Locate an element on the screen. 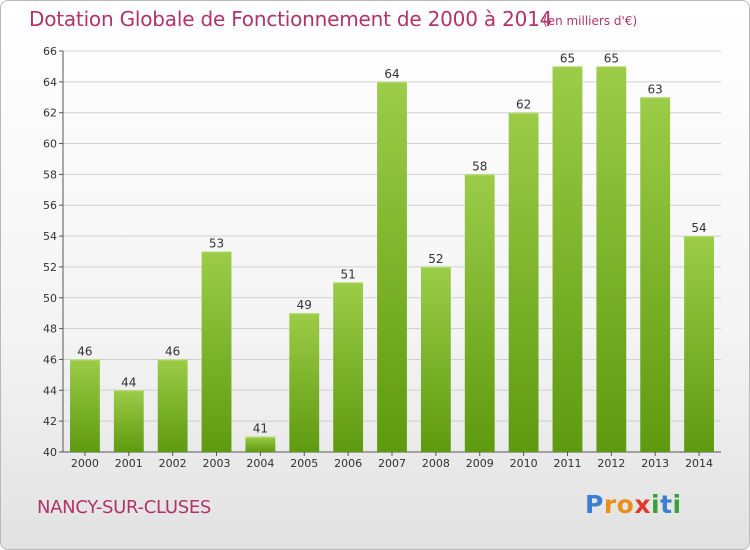  y-tick-label: 54 is located at coordinates (50, 236).